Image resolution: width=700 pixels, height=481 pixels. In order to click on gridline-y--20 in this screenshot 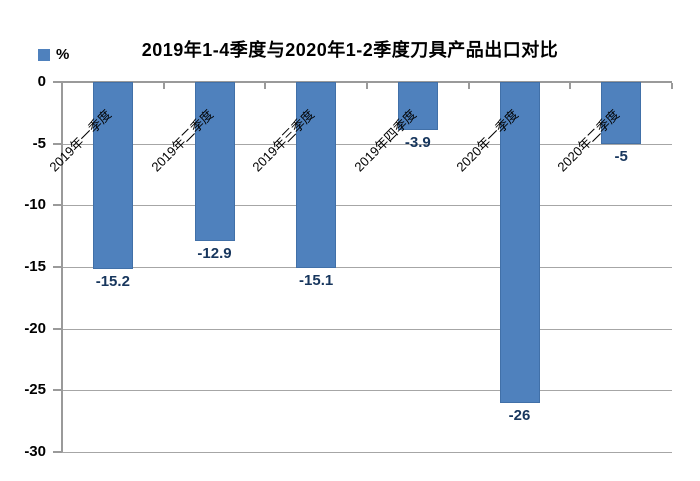, I will do `click(367, 329)`.